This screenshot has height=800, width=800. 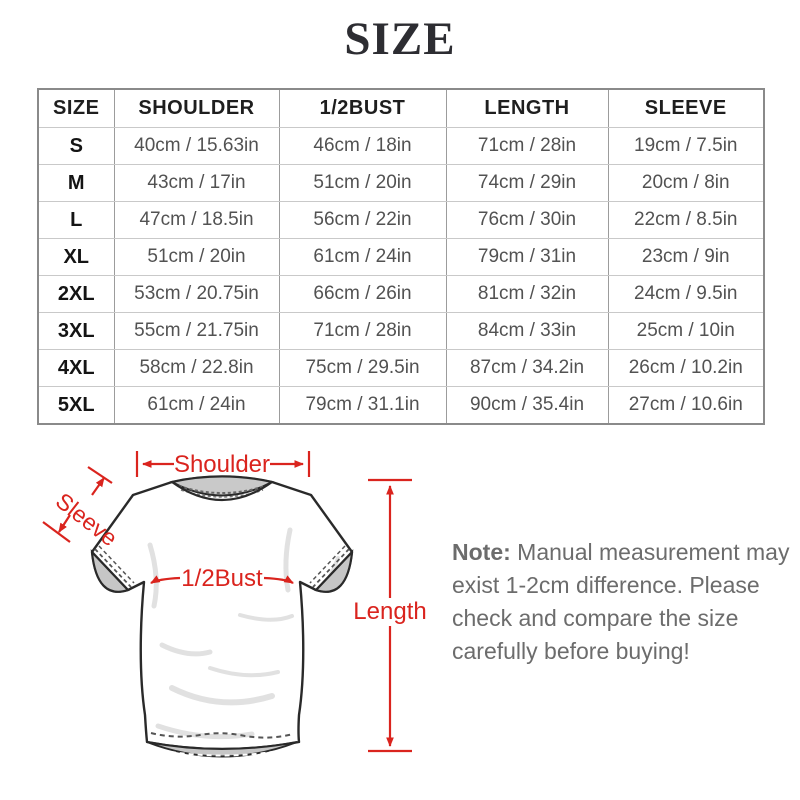 I want to click on shoulder-measure-arrow, so click(x=223, y=464).